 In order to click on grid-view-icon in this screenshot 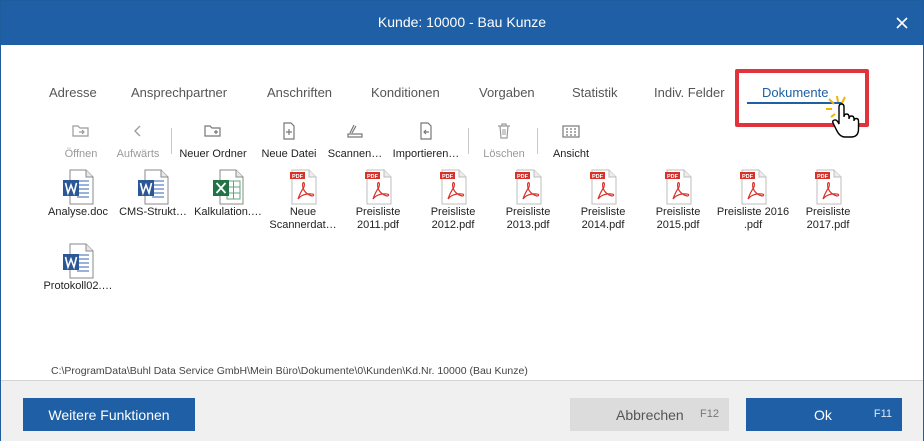, I will do `click(571, 131)`.